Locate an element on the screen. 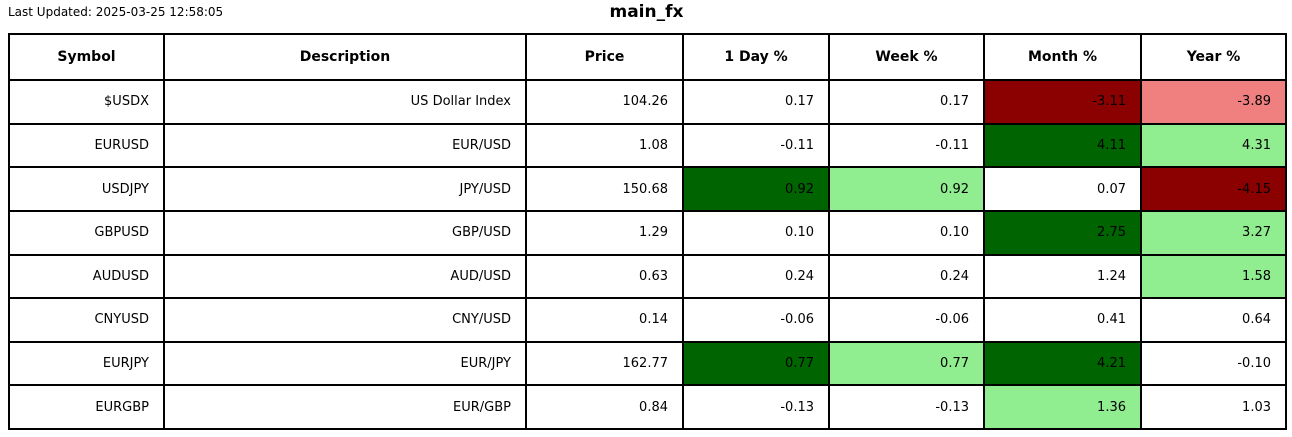  col-header-description: Description is located at coordinates (345, 57).